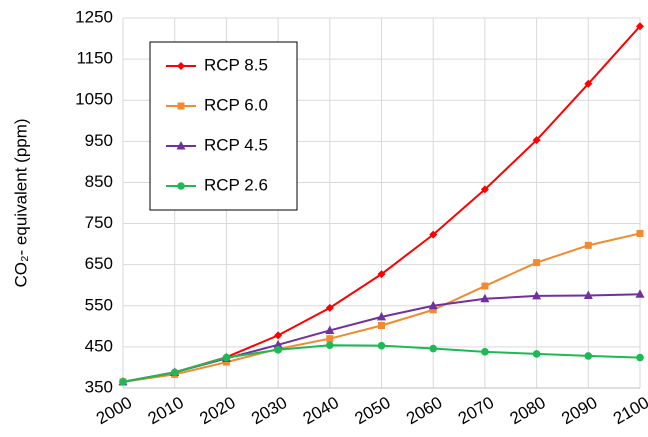 This screenshot has width=648, height=437. What do you see at coordinates (94, 99) in the screenshot?
I see `y-tick-label: 1050` at bounding box center [94, 99].